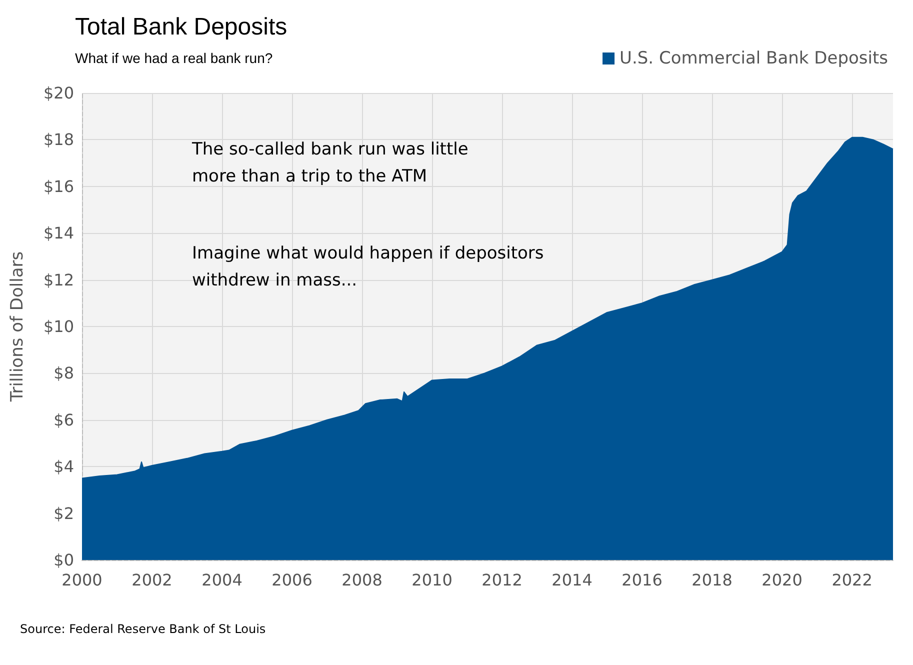  I want to click on x-tick-label: 2022, so click(852, 580).